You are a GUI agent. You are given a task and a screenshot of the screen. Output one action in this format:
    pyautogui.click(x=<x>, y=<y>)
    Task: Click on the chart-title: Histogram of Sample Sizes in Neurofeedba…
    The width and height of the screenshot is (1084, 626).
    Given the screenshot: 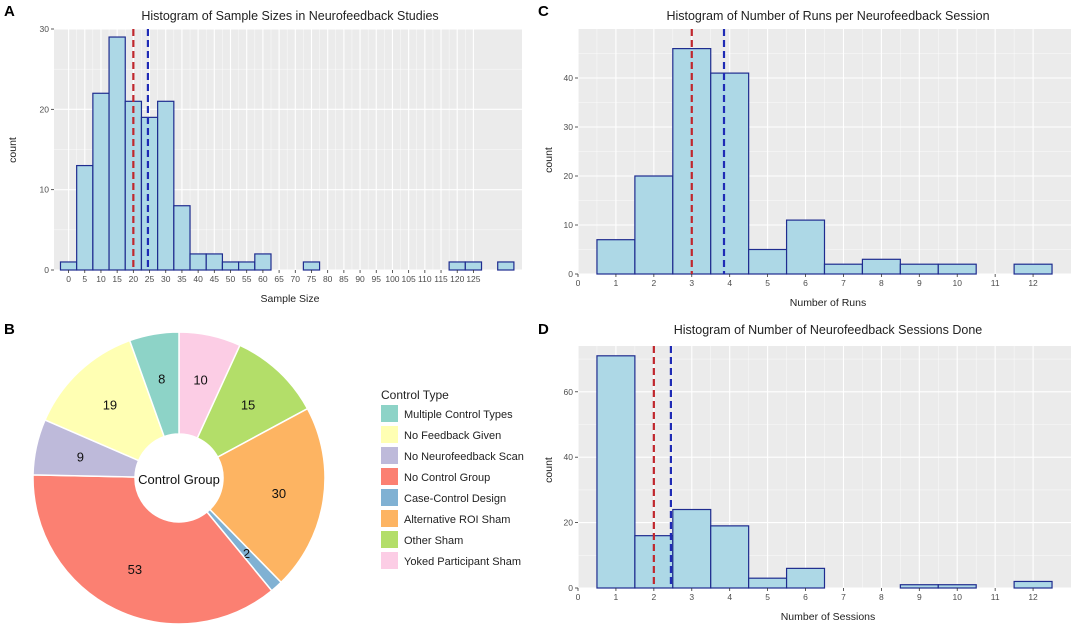 What is the action you would take?
    pyautogui.click(x=289, y=16)
    